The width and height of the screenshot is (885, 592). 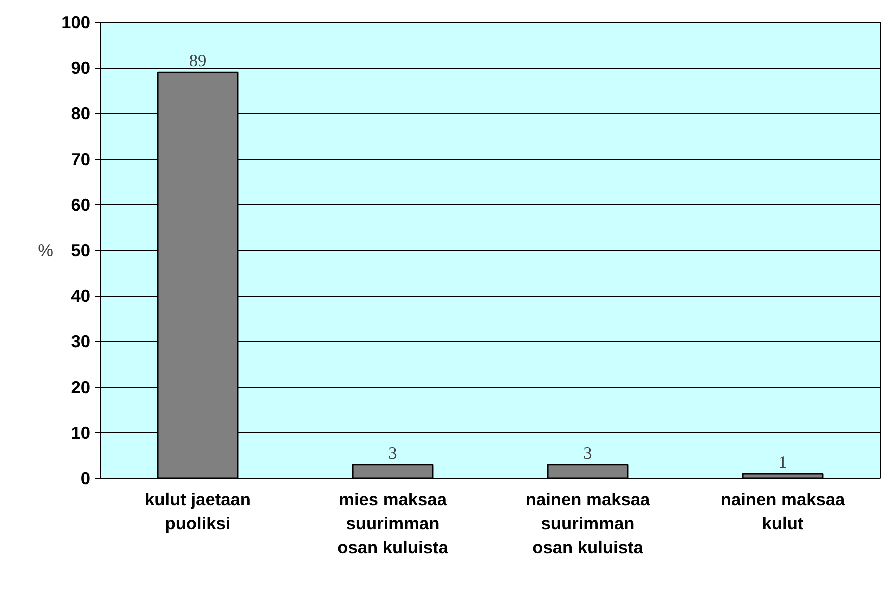 What do you see at coordinates (81, 296) in the screenshot?
I see `y-tick-label: 40` at bounding box center [81, 296].